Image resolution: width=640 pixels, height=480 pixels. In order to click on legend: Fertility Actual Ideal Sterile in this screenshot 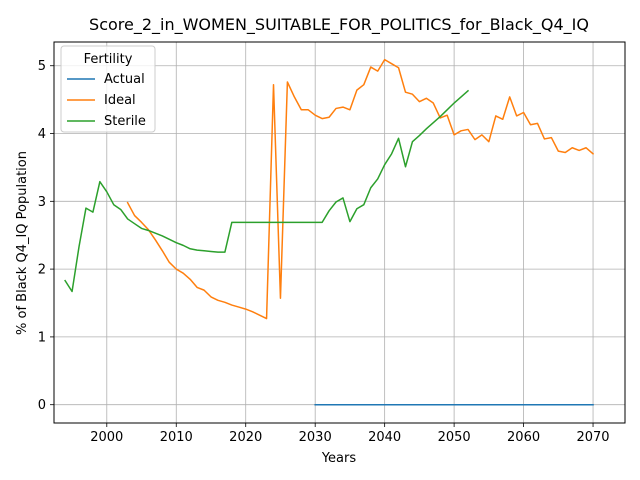, I will do `click(108, 89)`.